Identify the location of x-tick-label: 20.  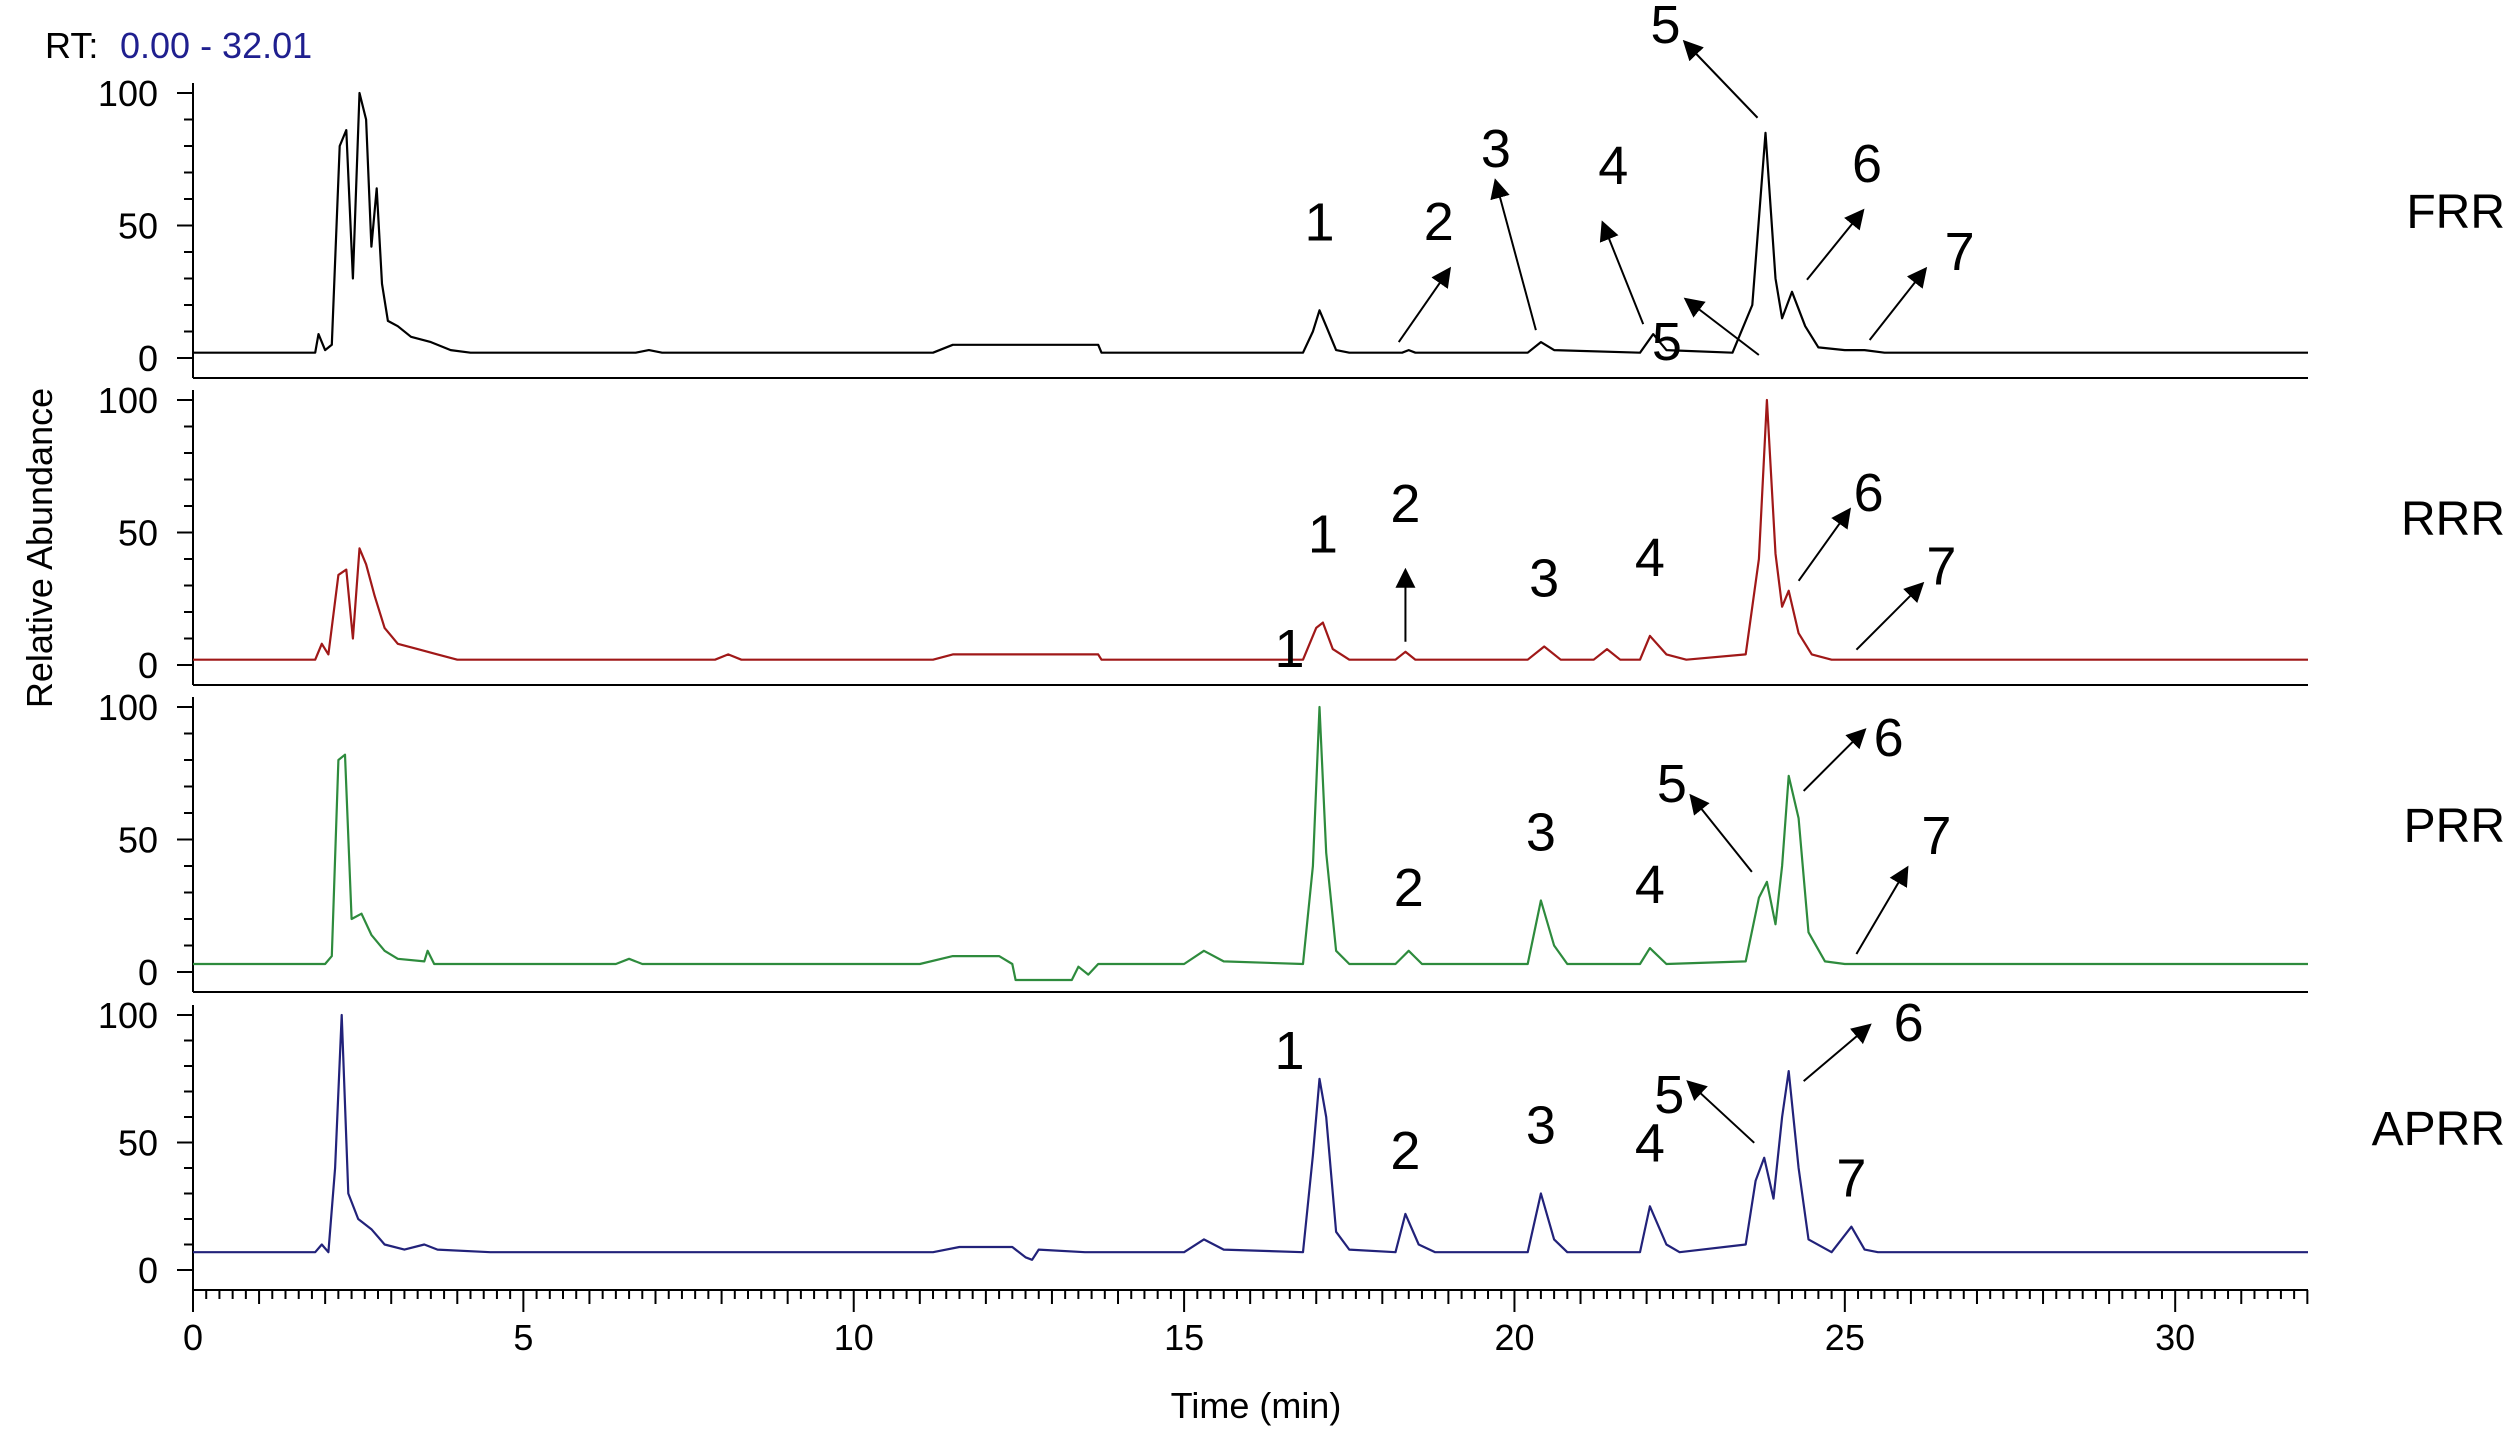
(1514, 1337).